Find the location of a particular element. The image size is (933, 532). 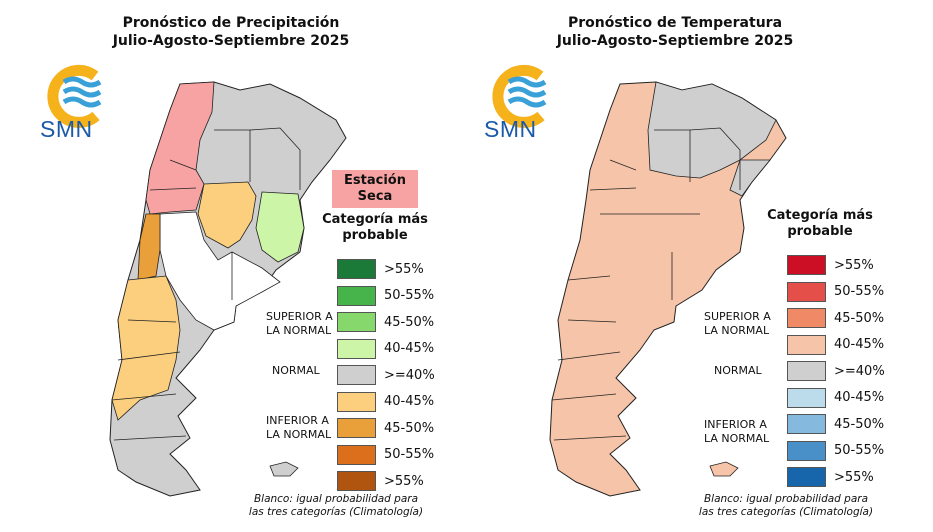

footnote-line1: Blanco: igual probabilidad para is located at coordinates (336, 499).